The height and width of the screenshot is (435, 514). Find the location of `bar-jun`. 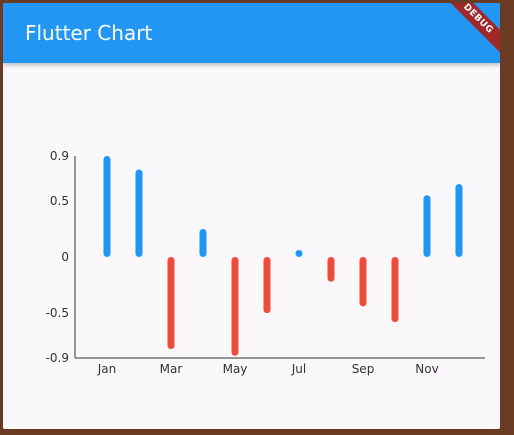

bar-jun is located at coordinates (267, 285).